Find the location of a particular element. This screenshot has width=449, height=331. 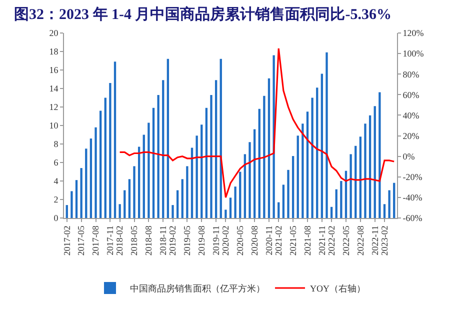

y-tick-label: 14 is located at coordinates (54, 89).